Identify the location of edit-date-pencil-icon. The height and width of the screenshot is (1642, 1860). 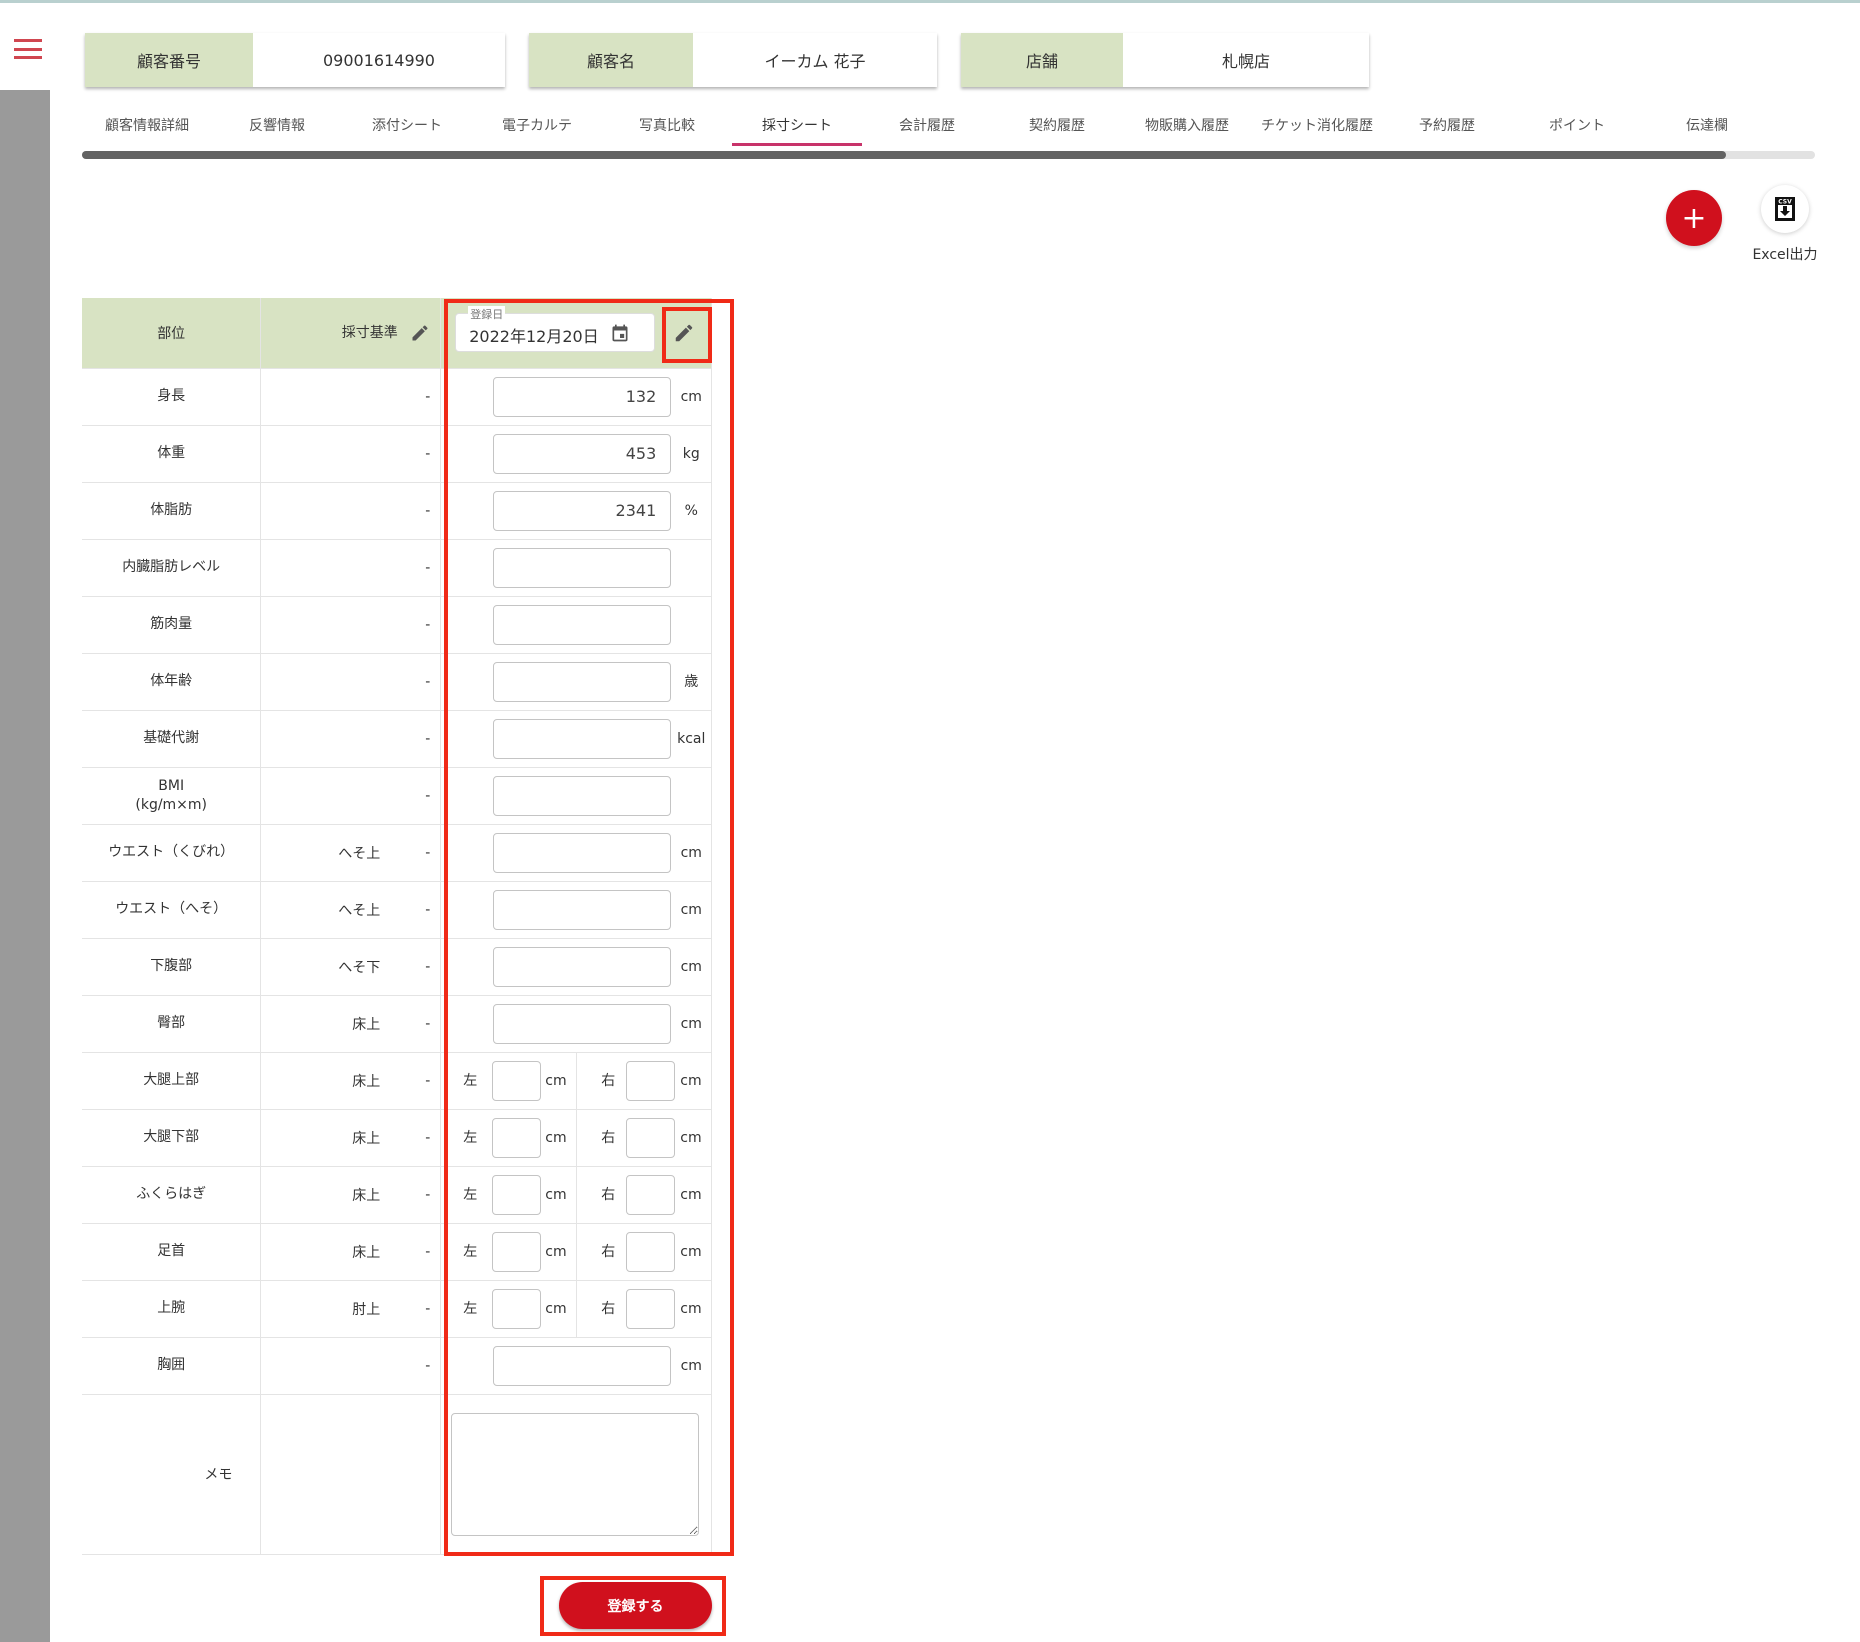
(684, 333).